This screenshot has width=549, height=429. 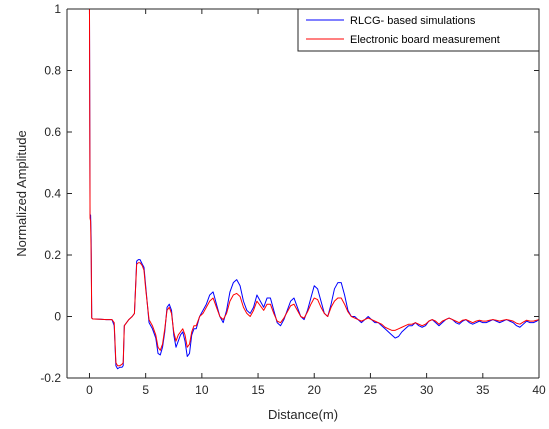 What do you see at coordinates (258, 390) in the screenshot?
I see `x-tick-label: 15` at bounding box center [258, 390].